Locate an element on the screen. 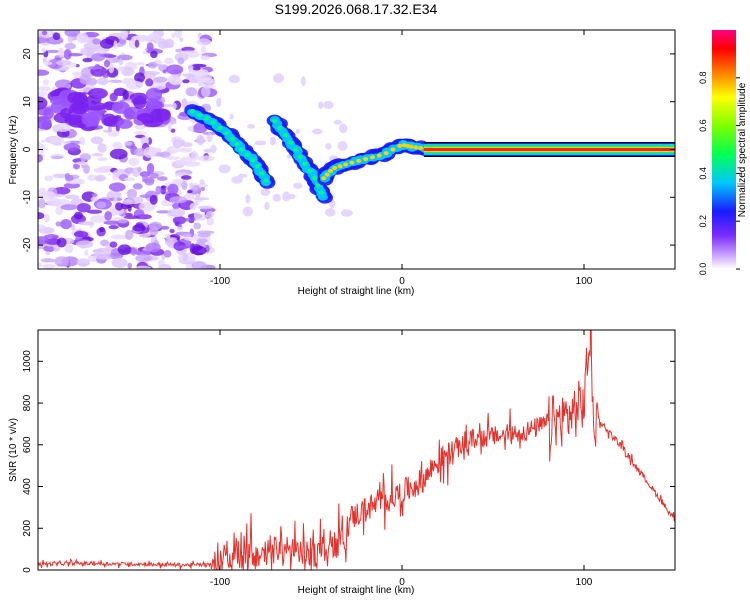 The width and height of the screenshot is (750, 600). x-tick-label: 100 is located at coordinates (584, 582).